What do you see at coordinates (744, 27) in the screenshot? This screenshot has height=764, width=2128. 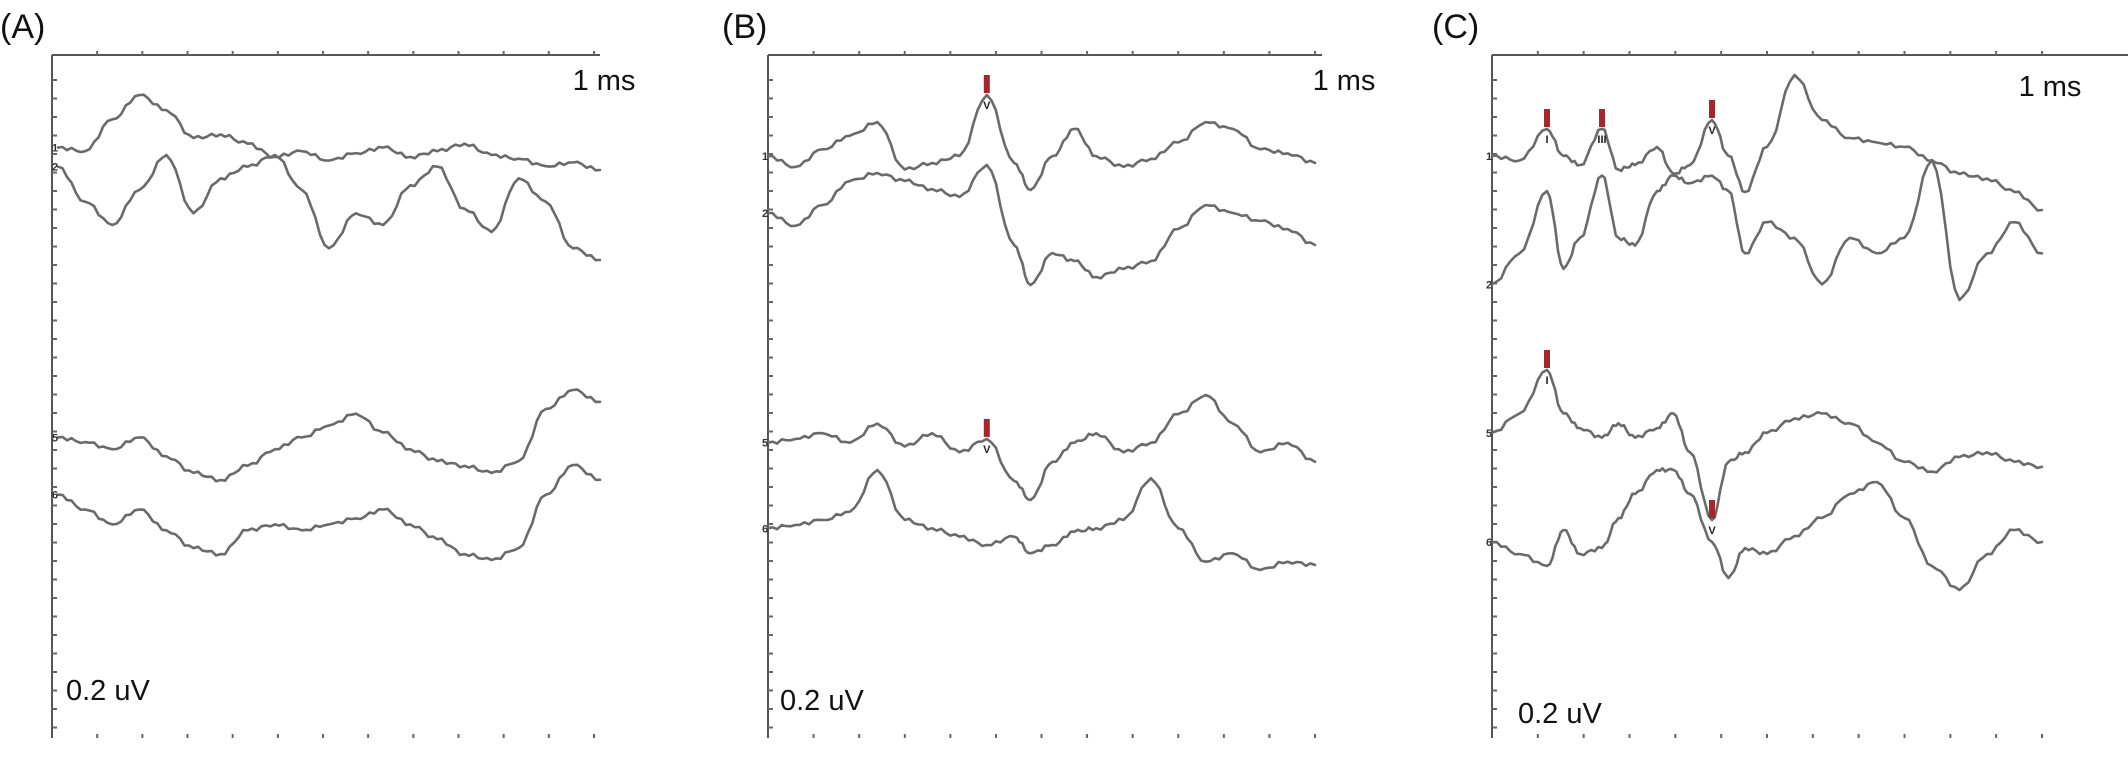 I see `panel-letter: (B)` at bounding box center [744, 27].